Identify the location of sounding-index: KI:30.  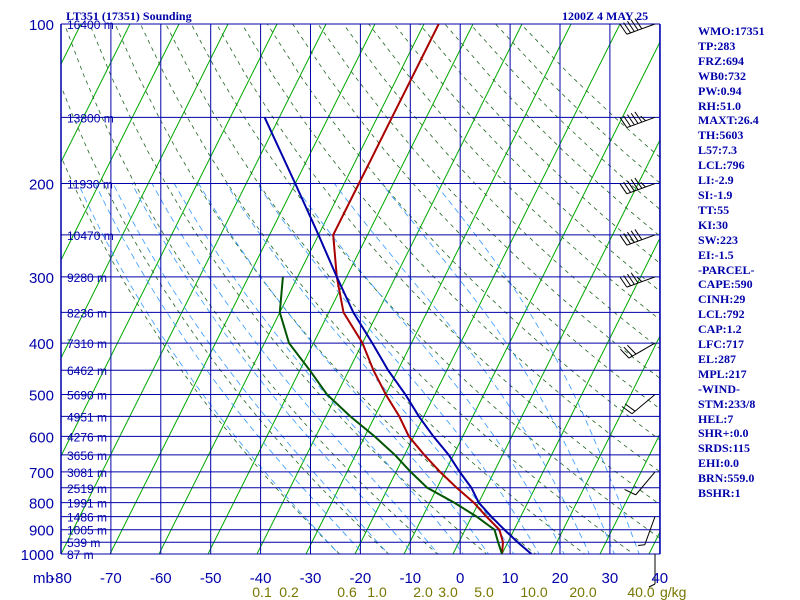
(713, 224).